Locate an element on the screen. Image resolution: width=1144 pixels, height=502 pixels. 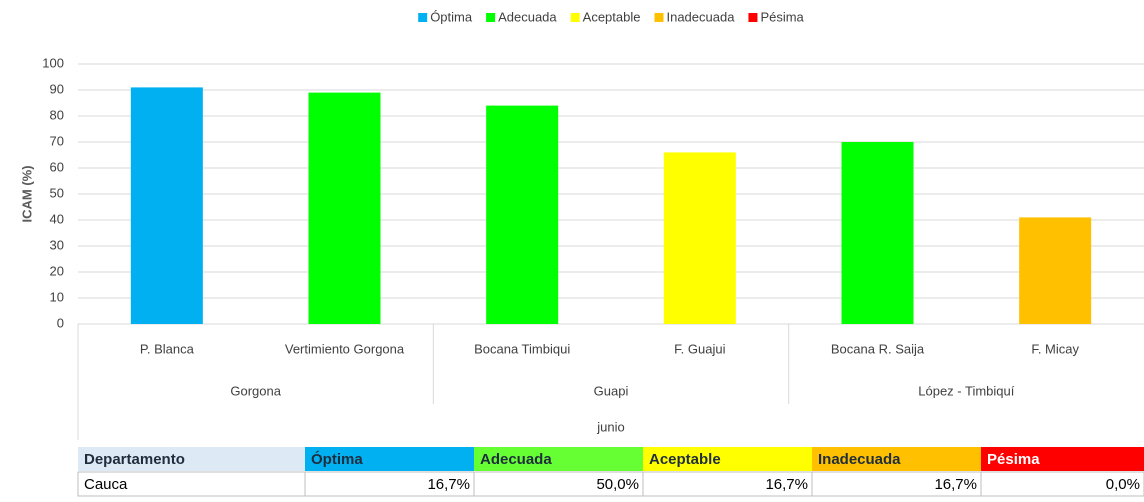
x-tick-label: P. Blanca is located at coordinates (167, 348).